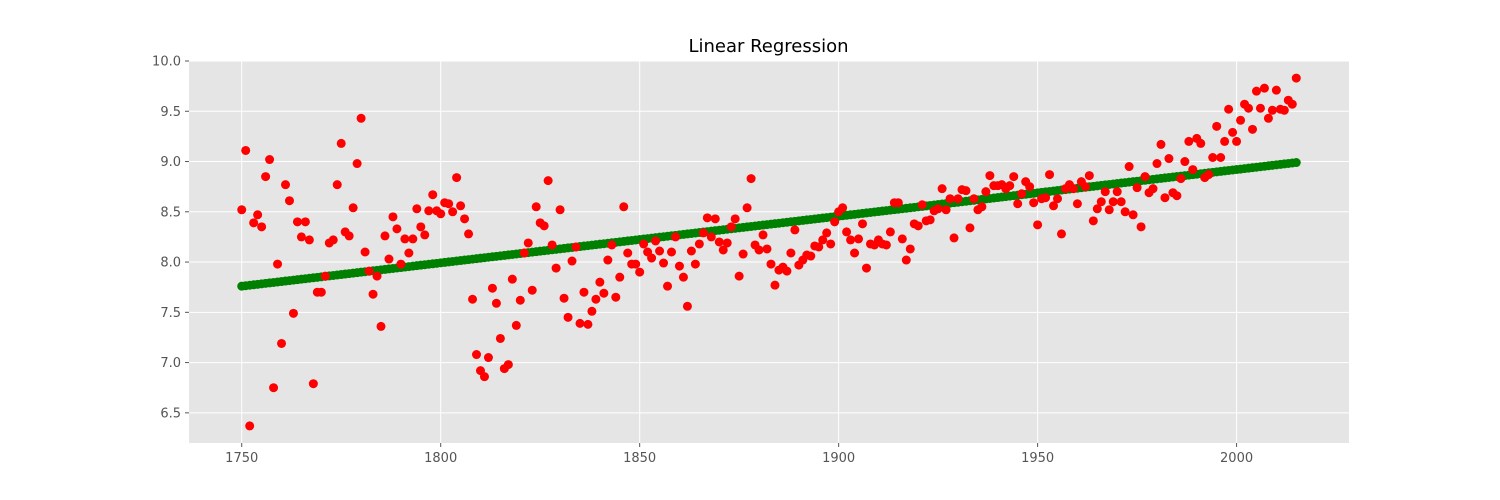 The width and height of the screenshot is (1500, 500). I want to click on y-tick-label: 9.5, so click(170, 112).